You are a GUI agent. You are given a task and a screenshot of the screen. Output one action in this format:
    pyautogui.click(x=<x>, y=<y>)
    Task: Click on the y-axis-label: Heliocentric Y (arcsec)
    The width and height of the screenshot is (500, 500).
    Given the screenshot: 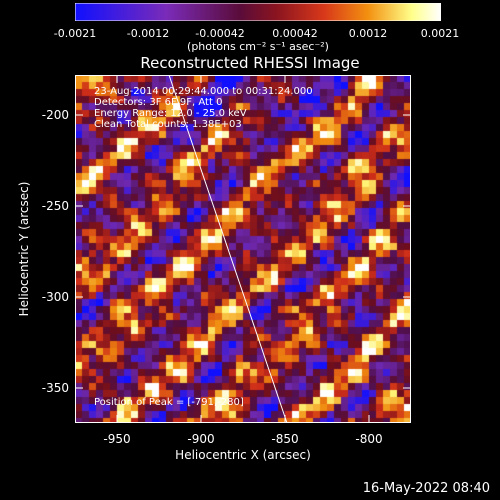 What is the action you would take?
    pyautogui.click(x=24, y=249)
    